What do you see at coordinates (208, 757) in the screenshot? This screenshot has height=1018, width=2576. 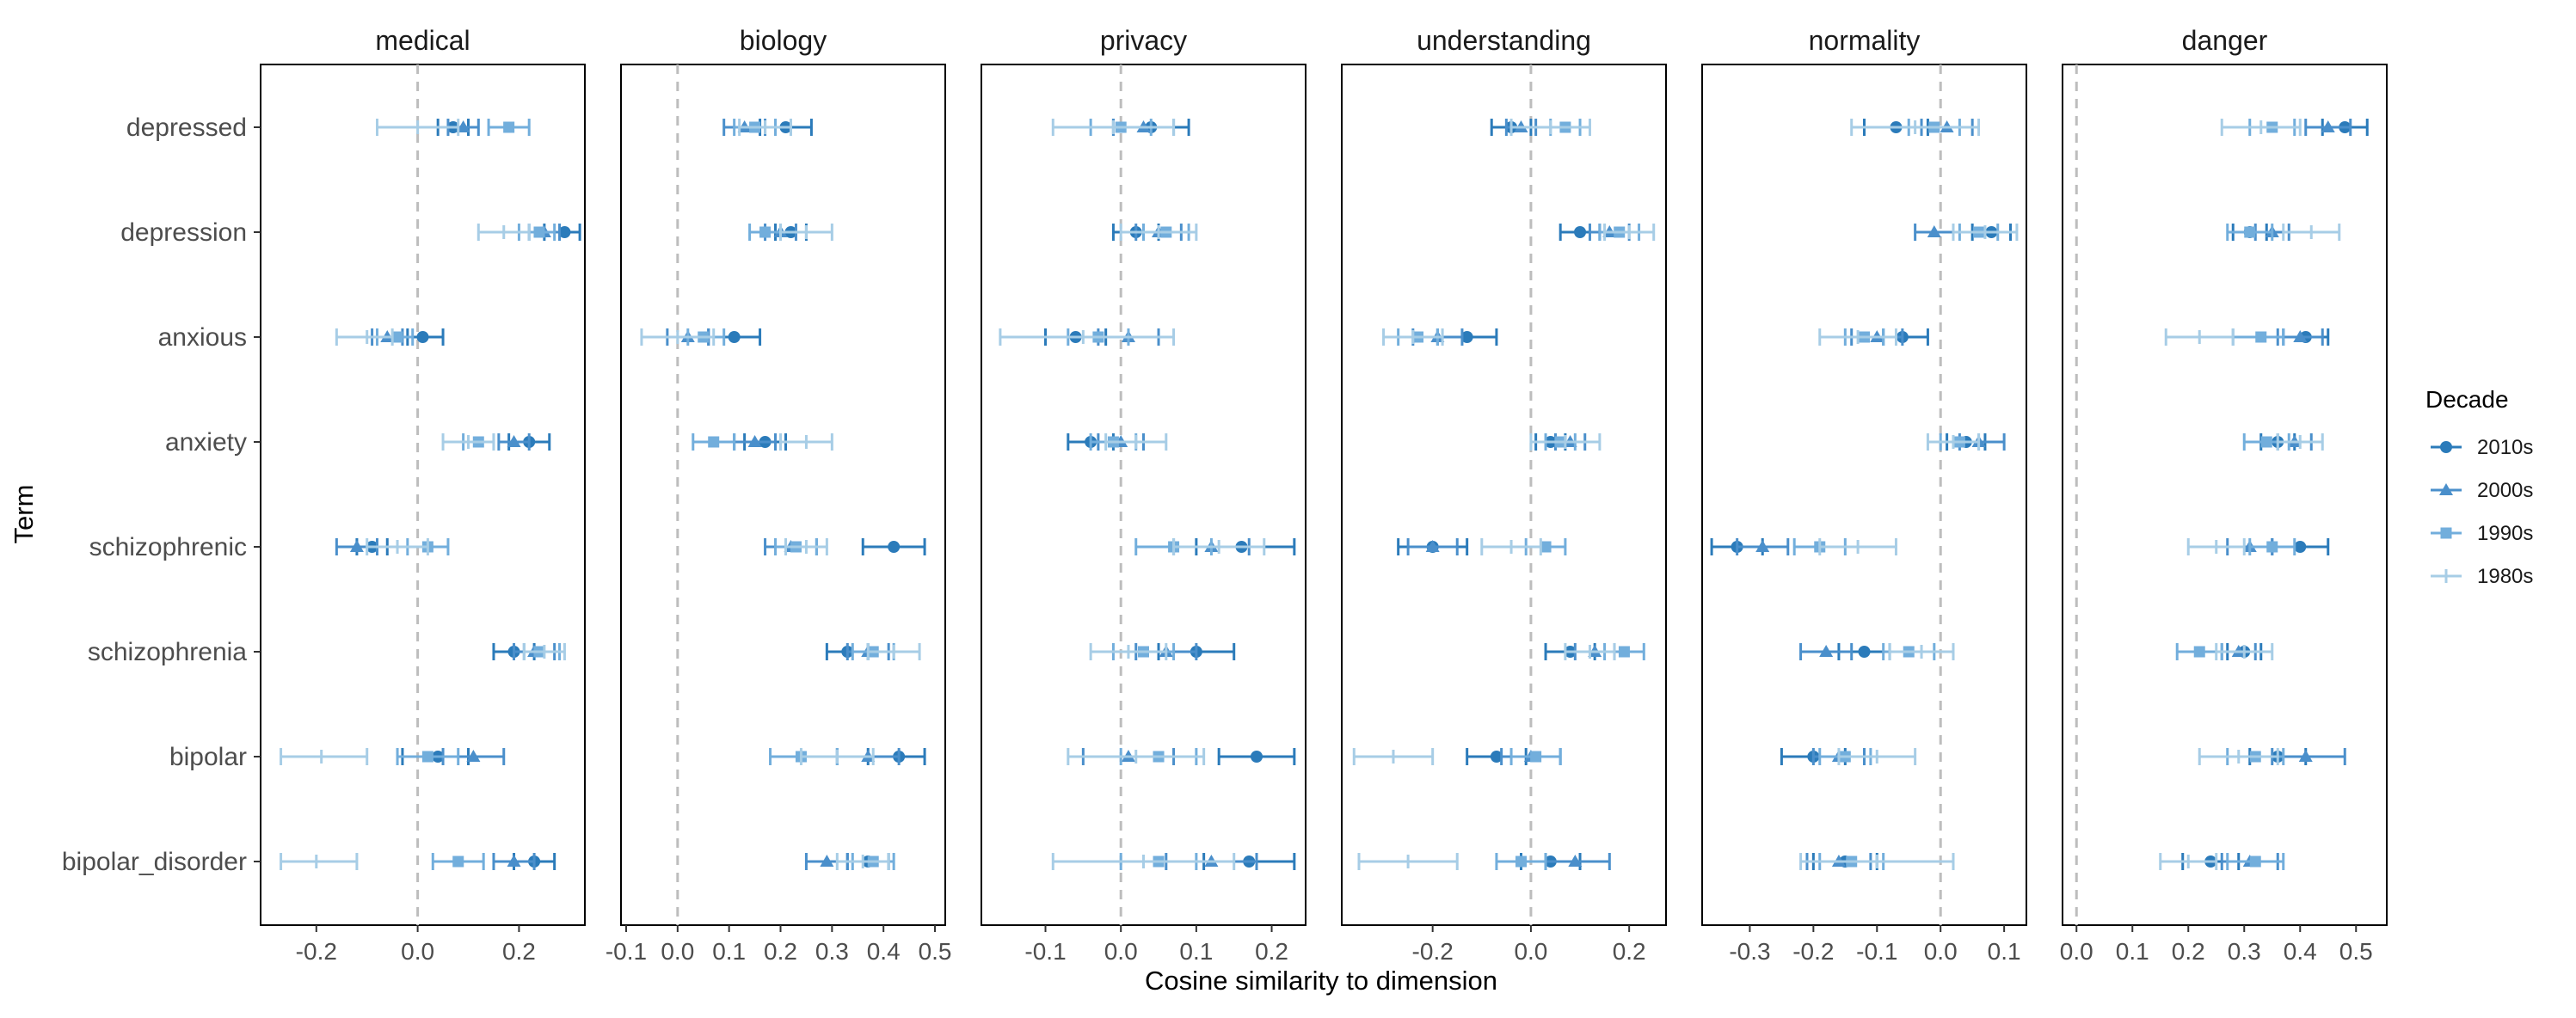 I see `term-label: bipolar` at bounding box center [208, 757].